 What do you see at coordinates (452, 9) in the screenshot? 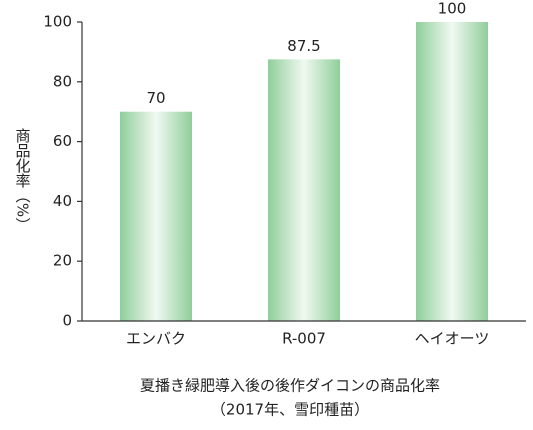
I see `data-label: 100` at bounding box center [452, 9].